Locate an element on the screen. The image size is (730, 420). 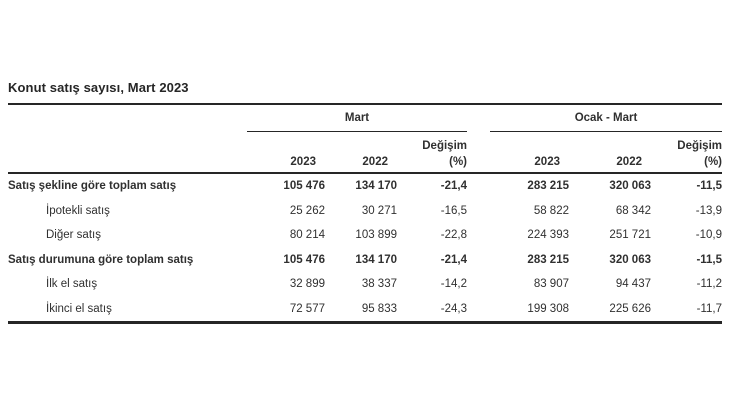
cell-ocak-mart-2023: 224 393 is located at coordinates (548, 235).